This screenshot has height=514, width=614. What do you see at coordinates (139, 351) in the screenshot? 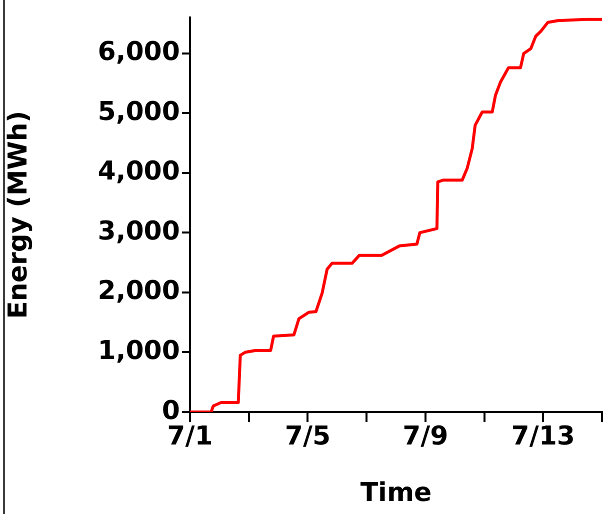
I see `y-tick-label: 1,000` at bounding box center [139, 351].